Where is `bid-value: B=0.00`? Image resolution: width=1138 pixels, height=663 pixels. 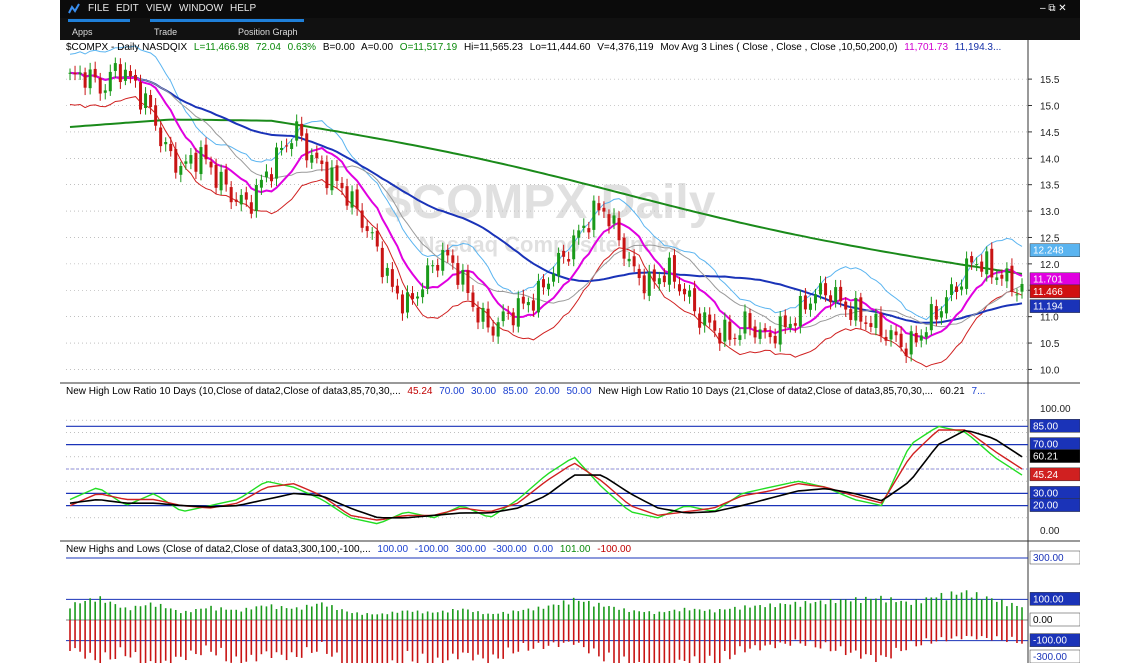
bid-value: B=0.00 is located at coordinates (338, 47).